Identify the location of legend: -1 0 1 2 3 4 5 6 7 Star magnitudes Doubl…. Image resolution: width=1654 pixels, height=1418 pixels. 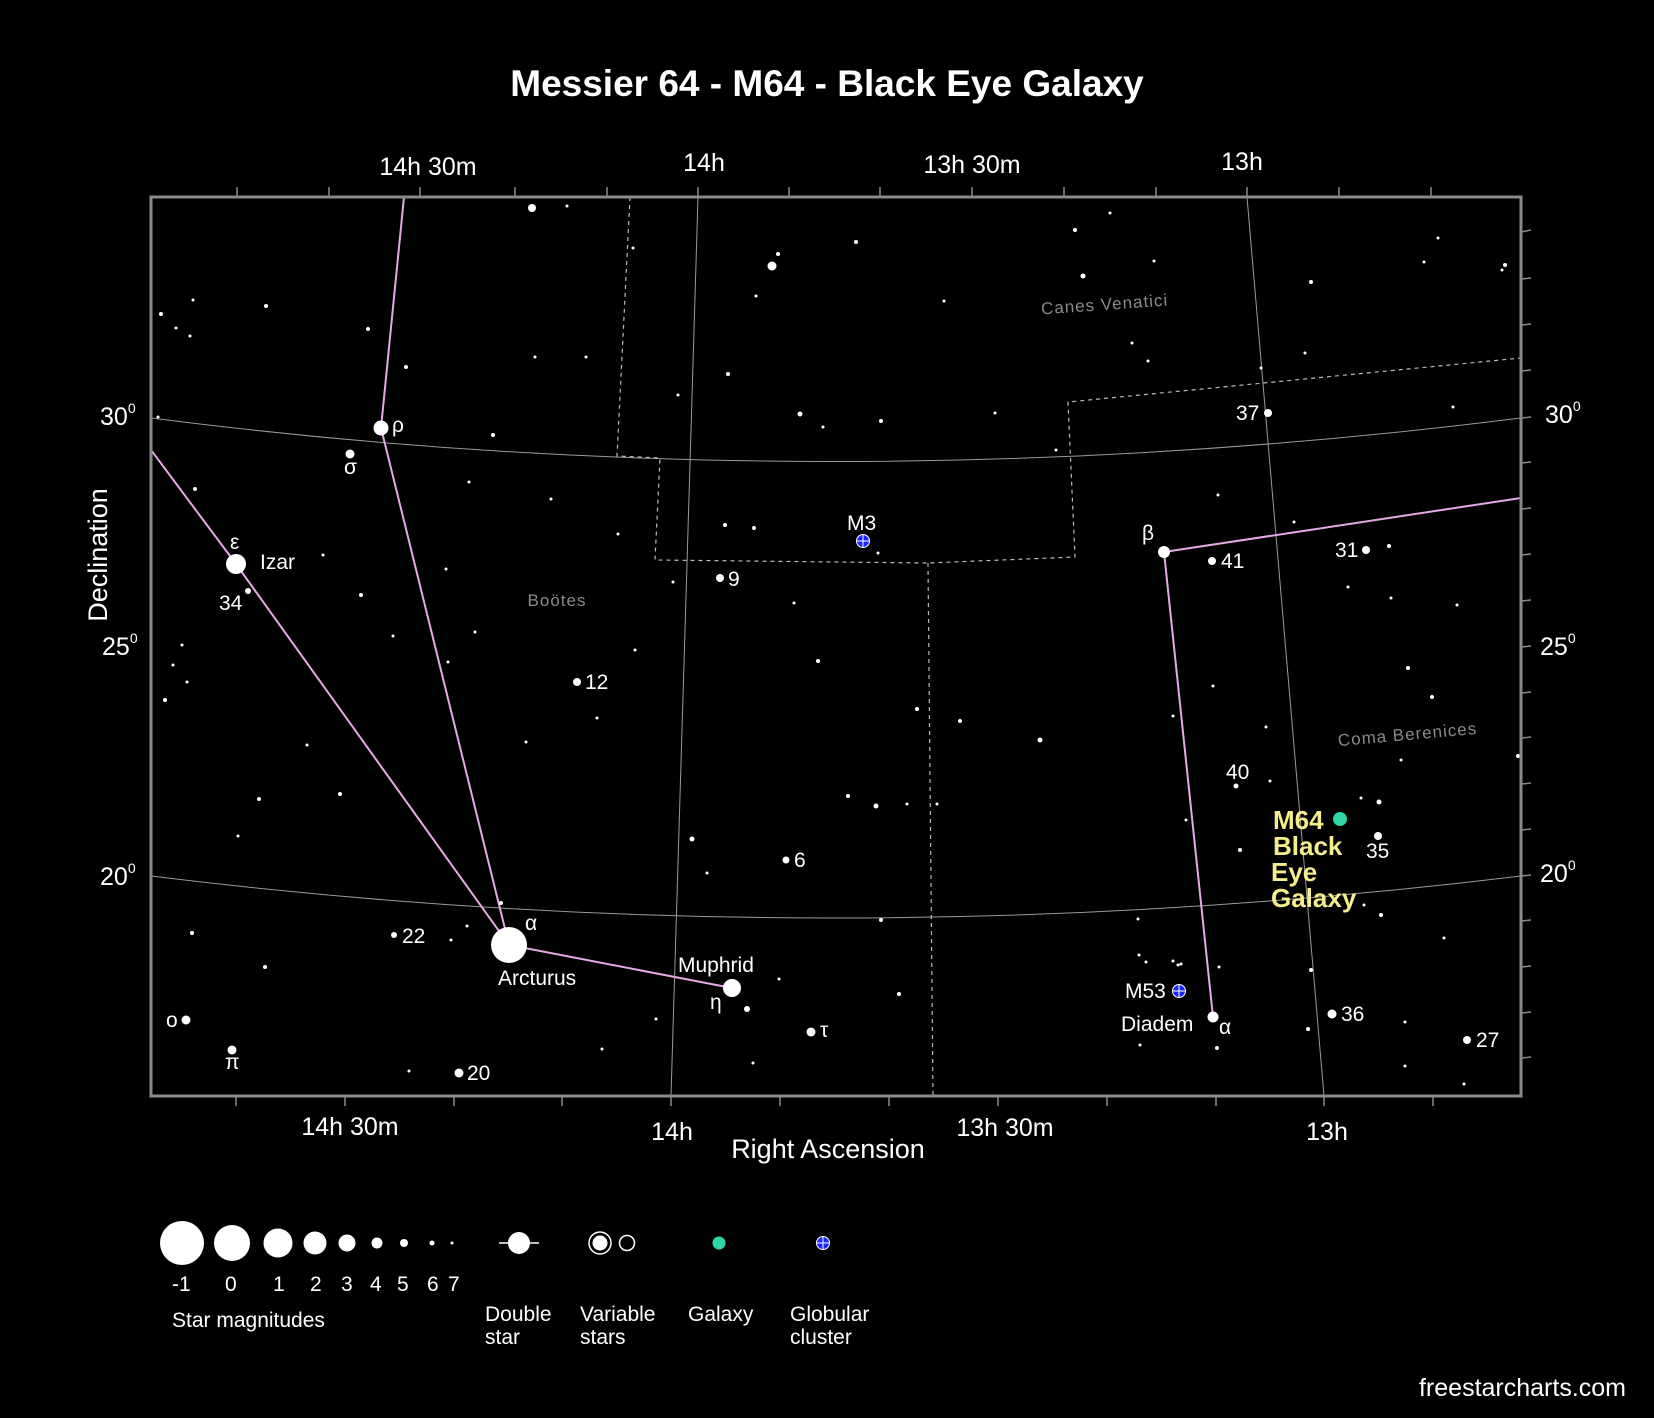
(514, 1285).